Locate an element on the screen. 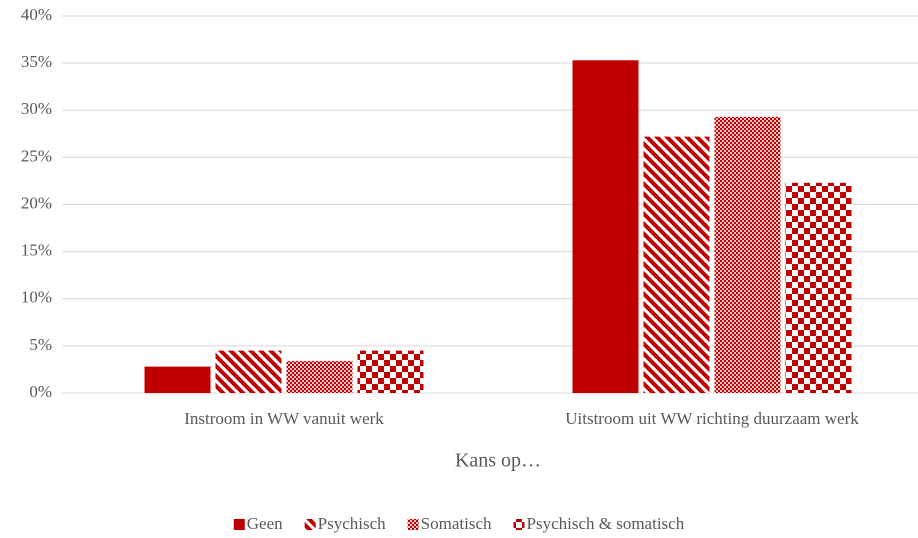 This screenshot has height=538, width=918. legend-item: Somatisch is located at coordinates (449, 523).